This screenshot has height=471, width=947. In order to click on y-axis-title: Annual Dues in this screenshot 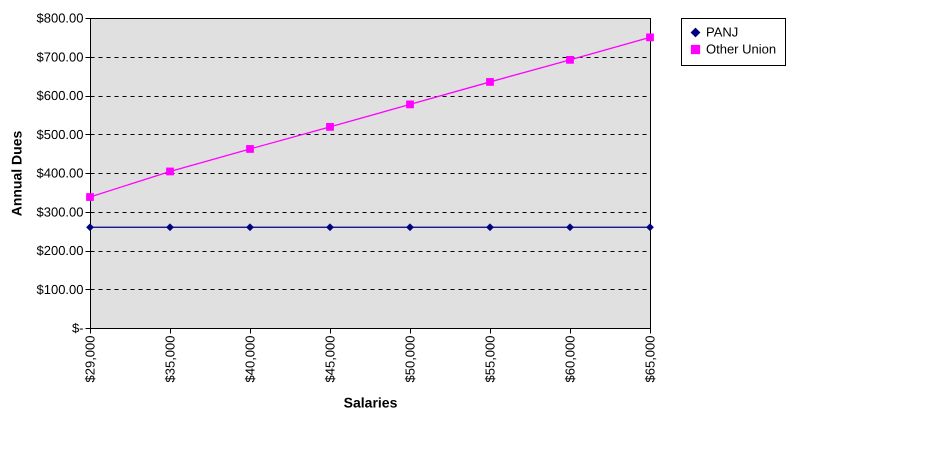, I will do `click(16, 173)`.